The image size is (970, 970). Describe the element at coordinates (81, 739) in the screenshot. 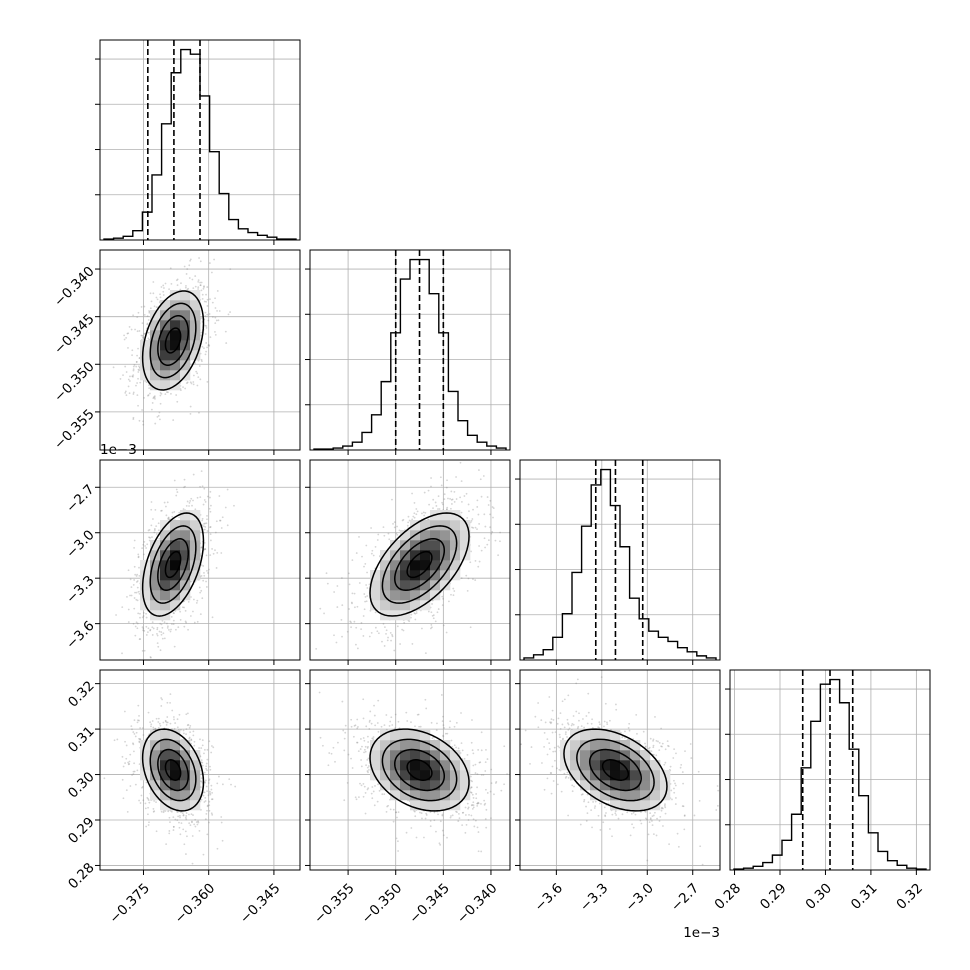

I see `y-tick-label: 0.31` at that location.